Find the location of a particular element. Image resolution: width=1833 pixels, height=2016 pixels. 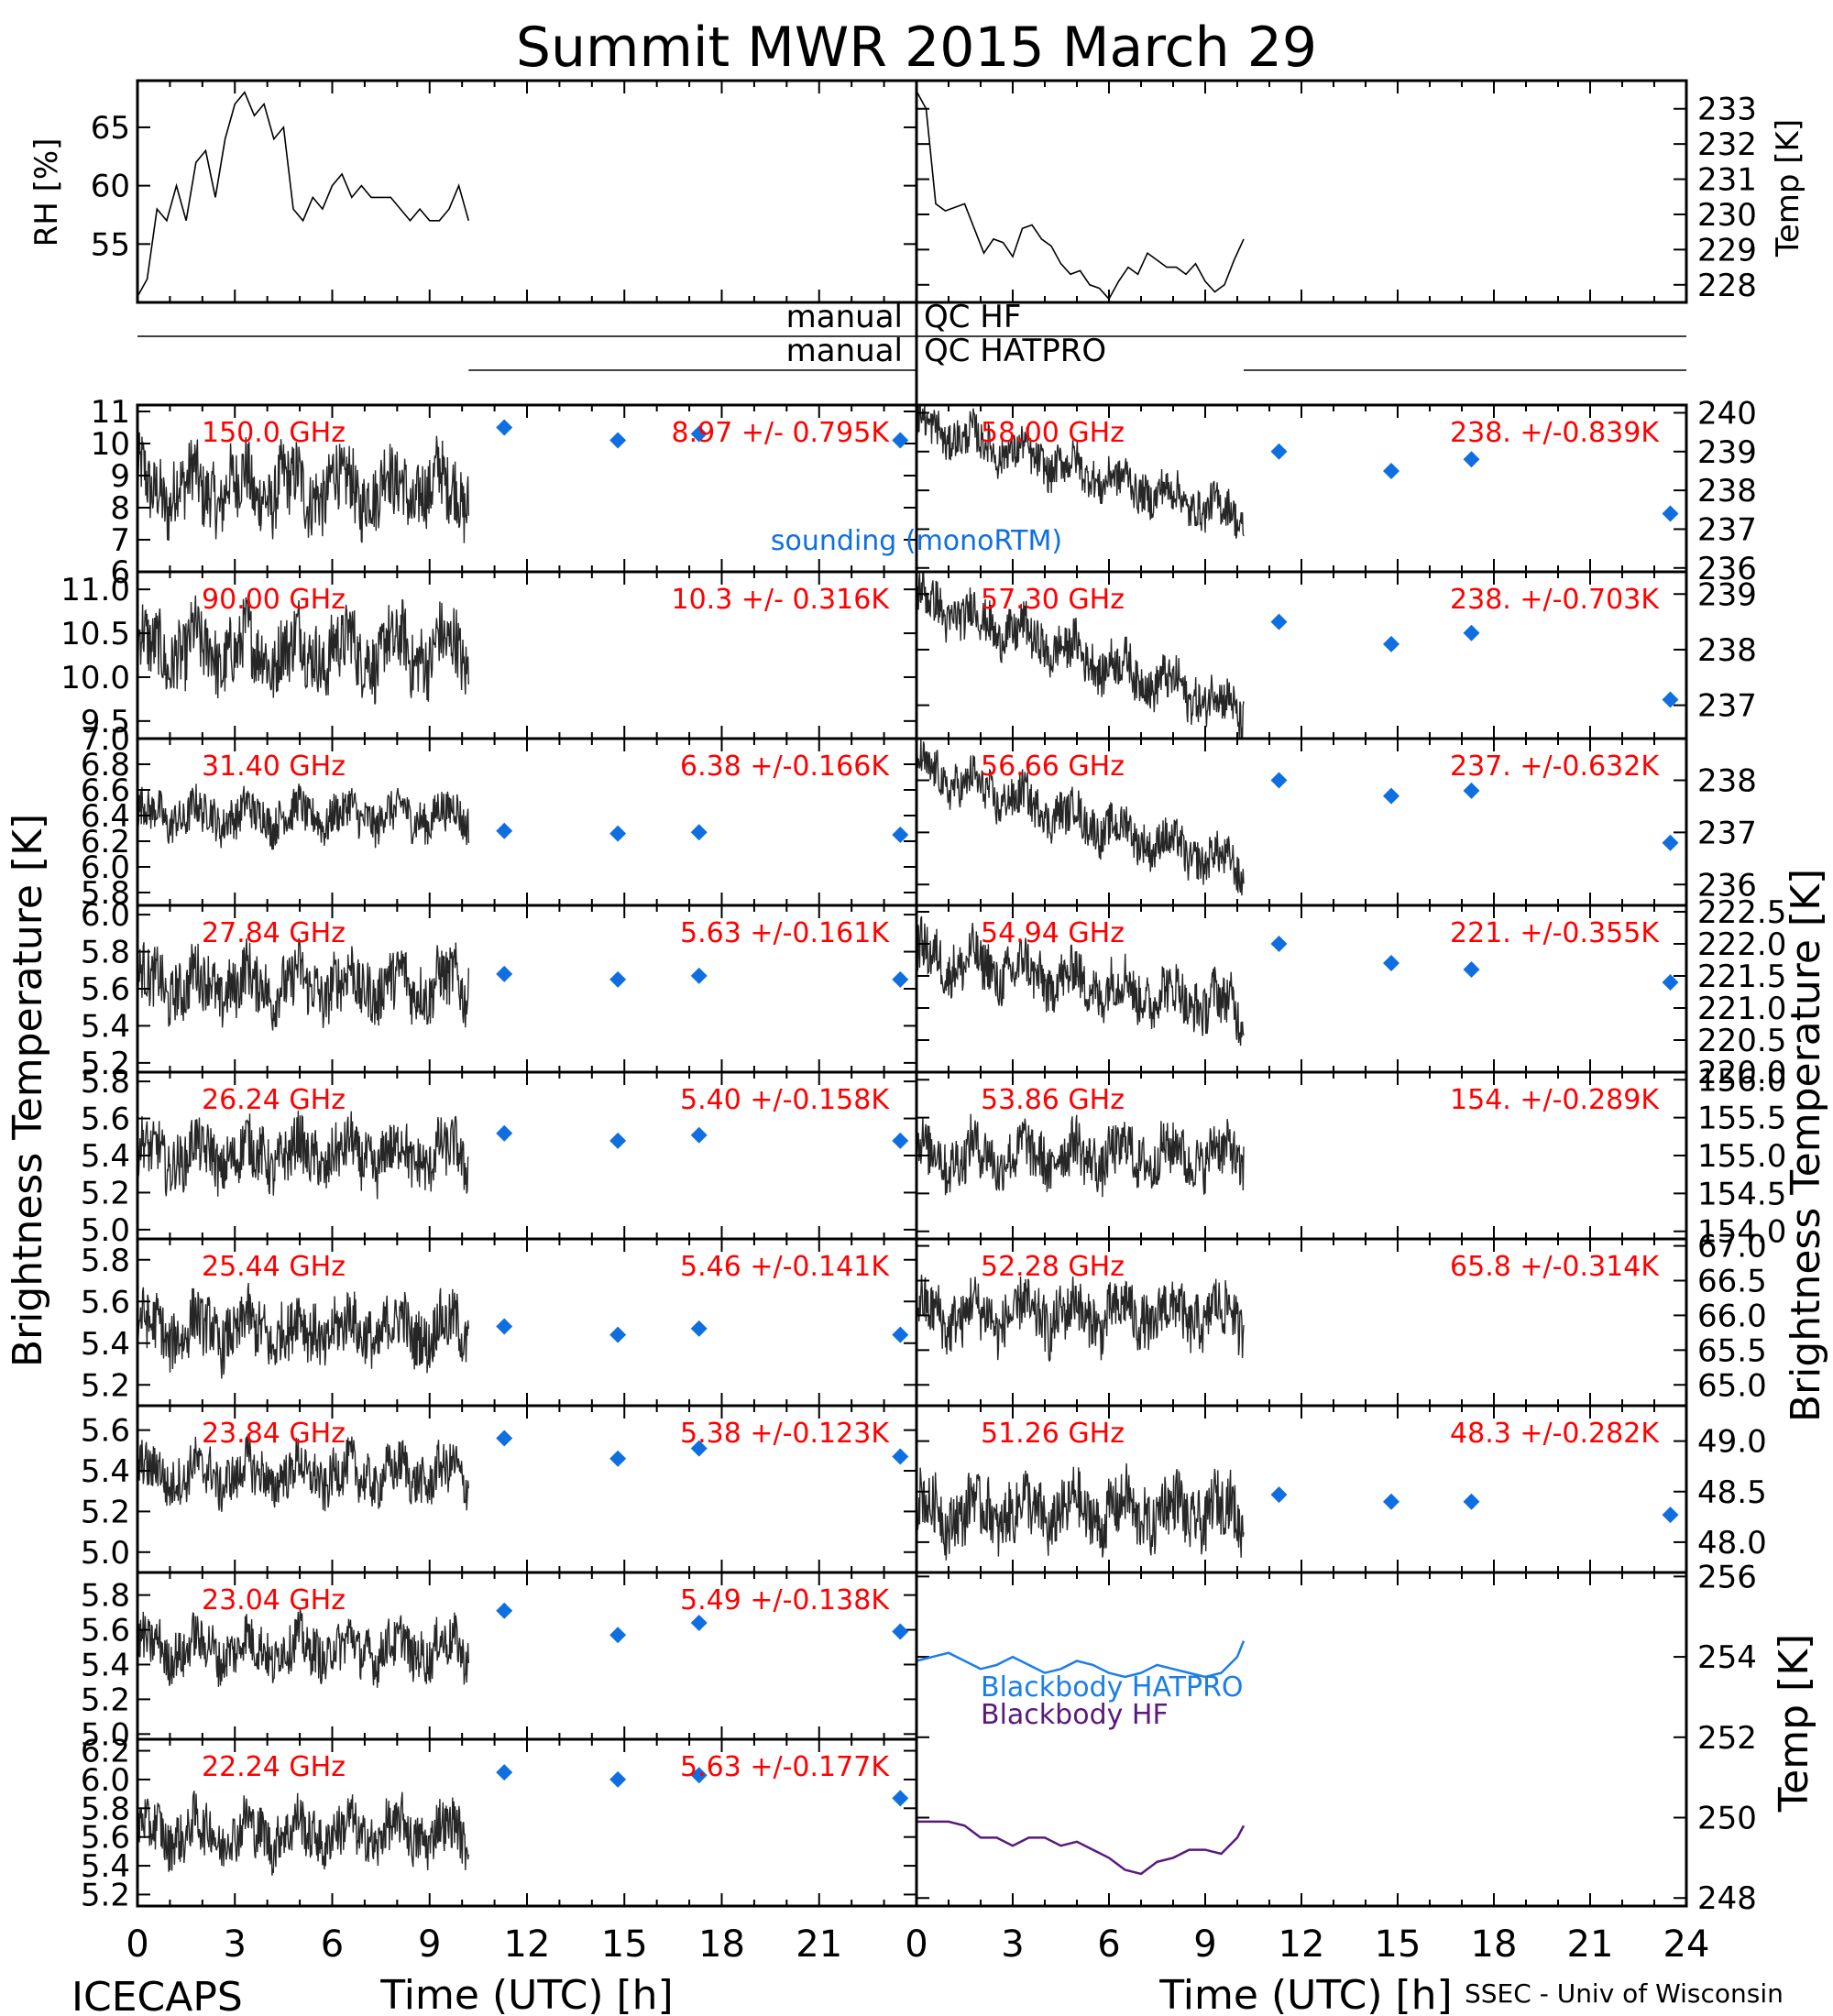

left-panel-7-sounding-point is located at coordinates (618, 1458).